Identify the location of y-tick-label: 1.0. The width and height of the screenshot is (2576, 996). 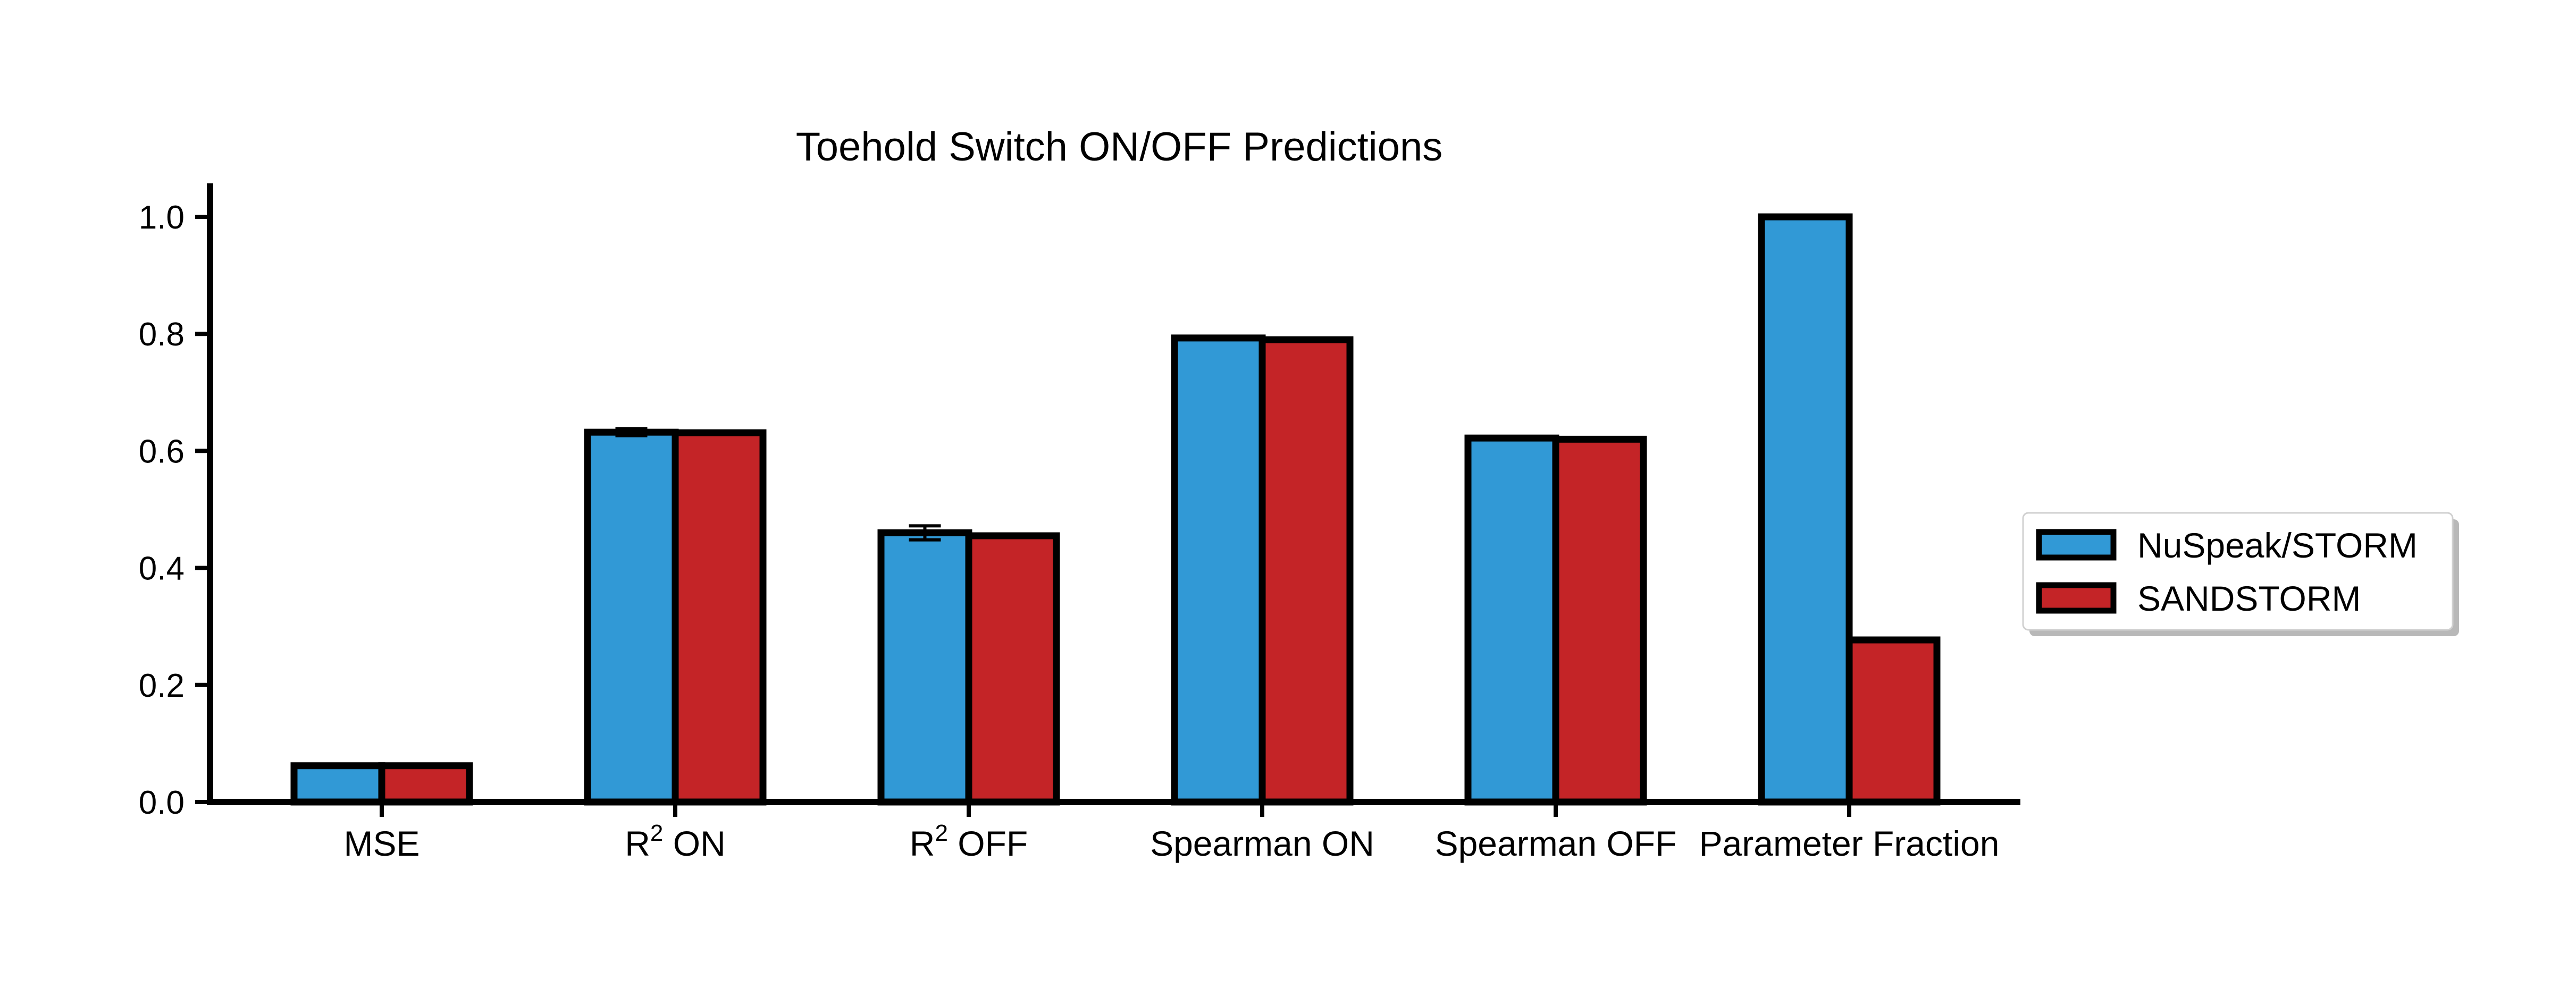
(161, 217).